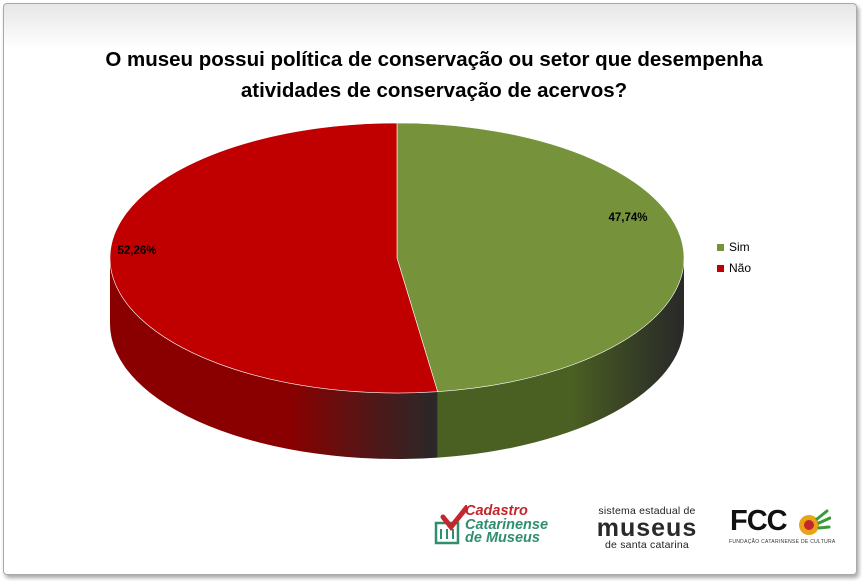 The image size is (862, 581). Describe the element at coordinates (452, 524) in the screenshot. I see `museum-check-icon` at that location.